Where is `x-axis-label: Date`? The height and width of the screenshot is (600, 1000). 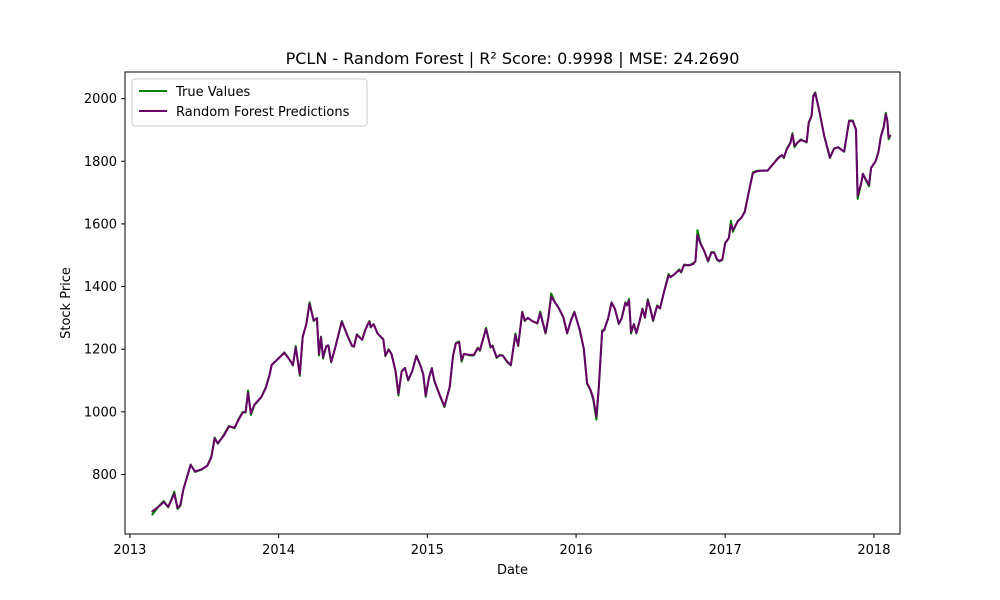
x-axis-label: Date is located at coordinates (512, 570).